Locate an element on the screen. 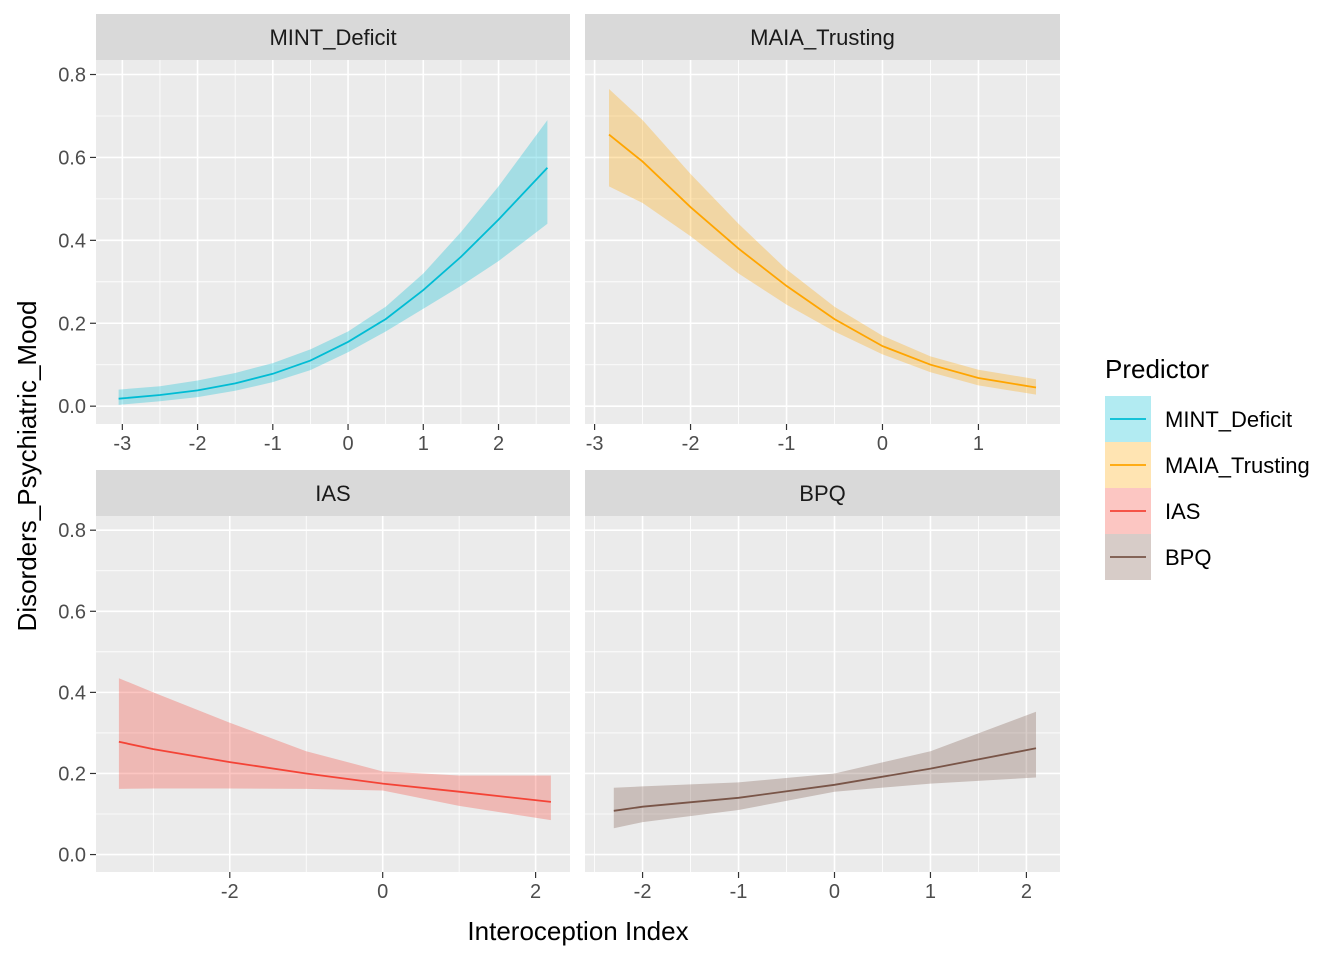 The width and height of the screenshot is (1344, 960). legend-entry: BPQ is located at coordinates (1158, 557).